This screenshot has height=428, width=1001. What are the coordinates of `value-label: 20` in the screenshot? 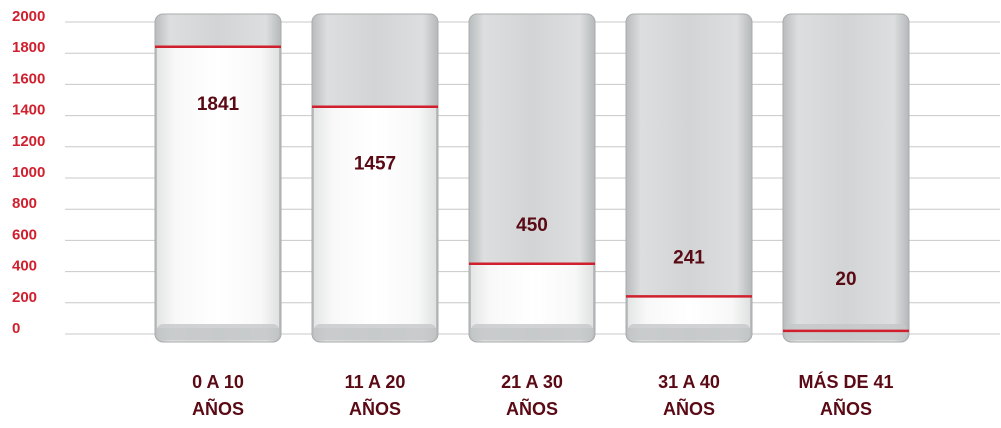 It's located at (845, 279).